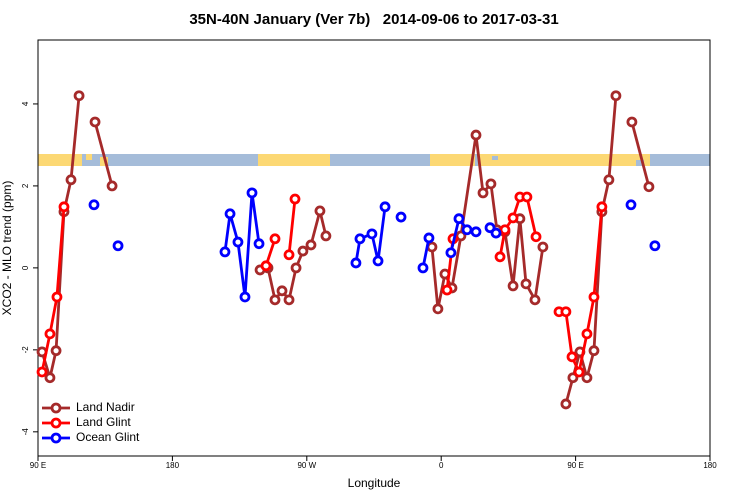  What do you see at coordinates (108, 437) in the screenshot?
I see `legend-label: Ocean Glint` at bounding box center [108, 437].